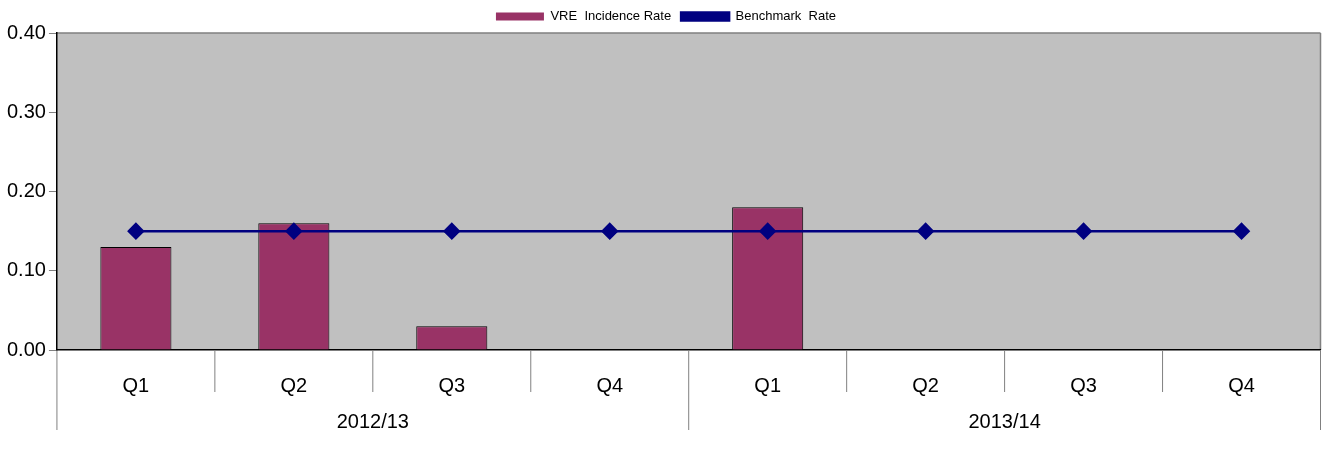 This screenshot has height=456, width=1330. What do you see at coordinates (26, 348) in the screenshot?
I see `y-tick-label: 0.00` at bounding box center [26, 348].